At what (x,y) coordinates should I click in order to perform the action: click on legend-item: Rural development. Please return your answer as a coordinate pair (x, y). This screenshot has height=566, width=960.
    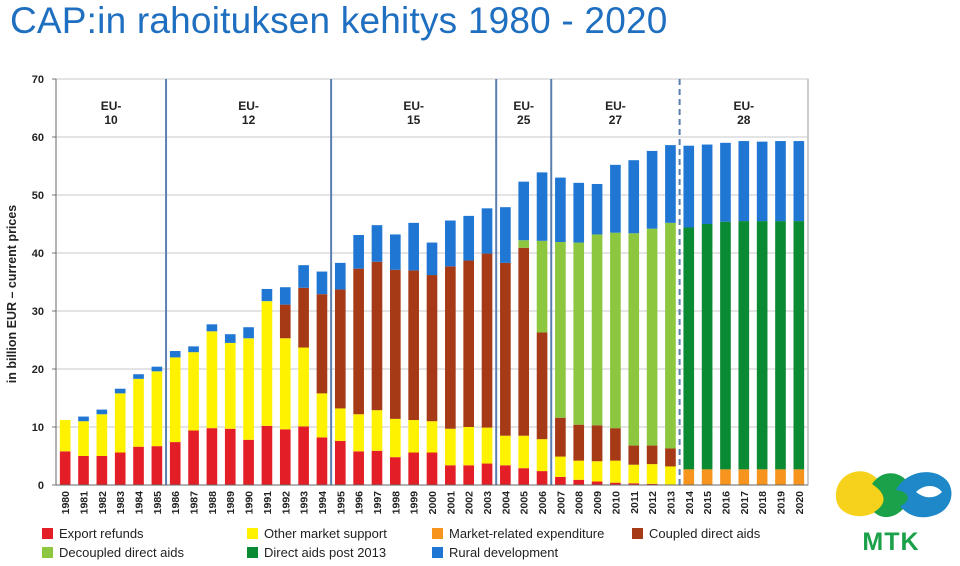
    Looking at the image, I should click on (495, 552).